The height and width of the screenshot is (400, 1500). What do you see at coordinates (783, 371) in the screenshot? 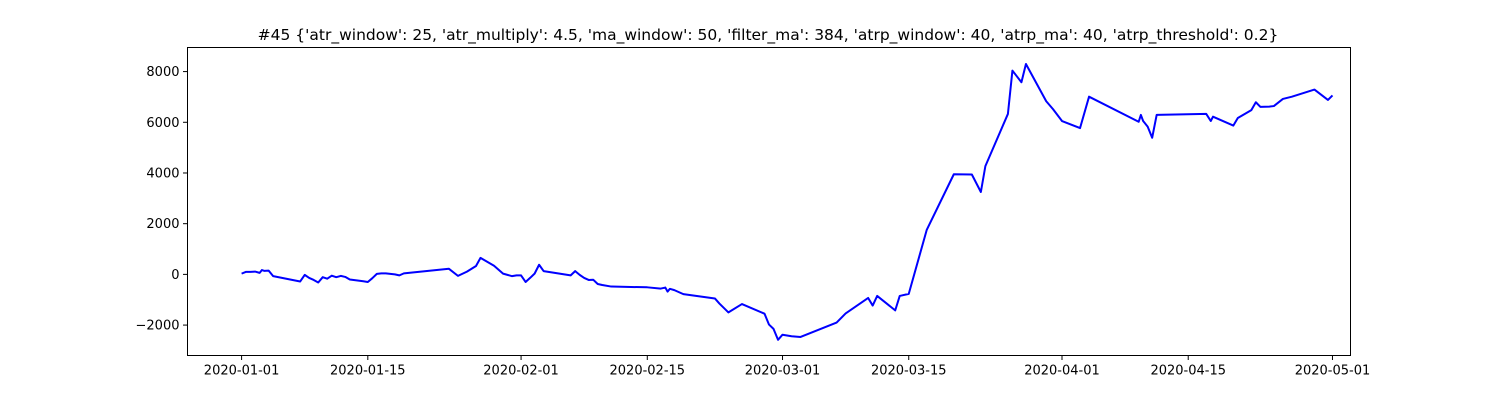
I see `x-tick-label: 2020-03-01` at bounding box center [783, 371].